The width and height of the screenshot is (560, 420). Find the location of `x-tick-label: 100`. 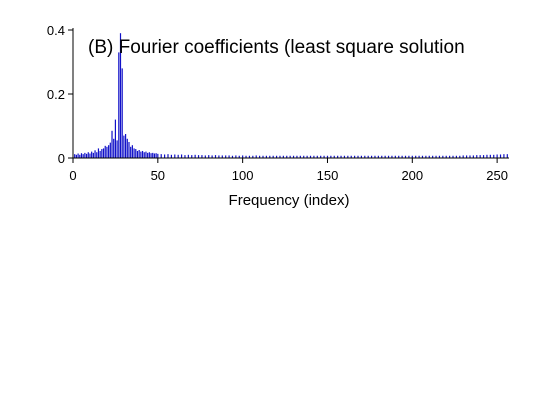

x-tick-label: 100 is located at coordinates (243, 175).